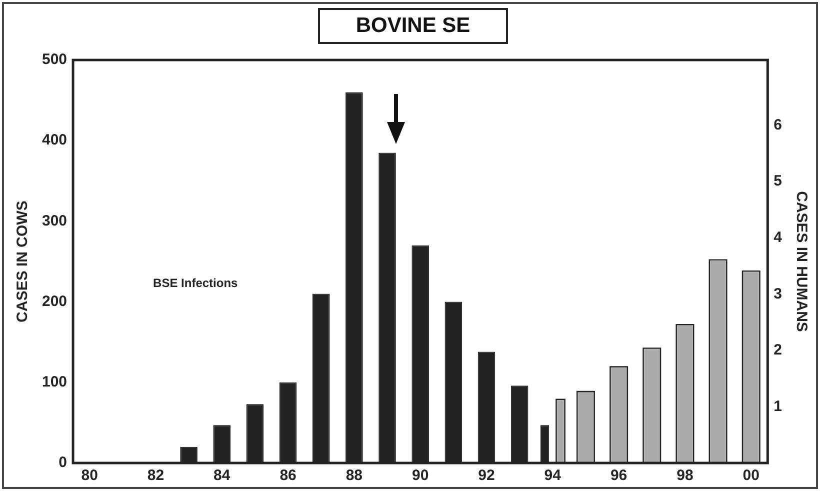 This screenshot has width=822, height=491. Describe the element at coordinates (89, 475) in the screenshot. I see `x-tick-label: 80` at that location.